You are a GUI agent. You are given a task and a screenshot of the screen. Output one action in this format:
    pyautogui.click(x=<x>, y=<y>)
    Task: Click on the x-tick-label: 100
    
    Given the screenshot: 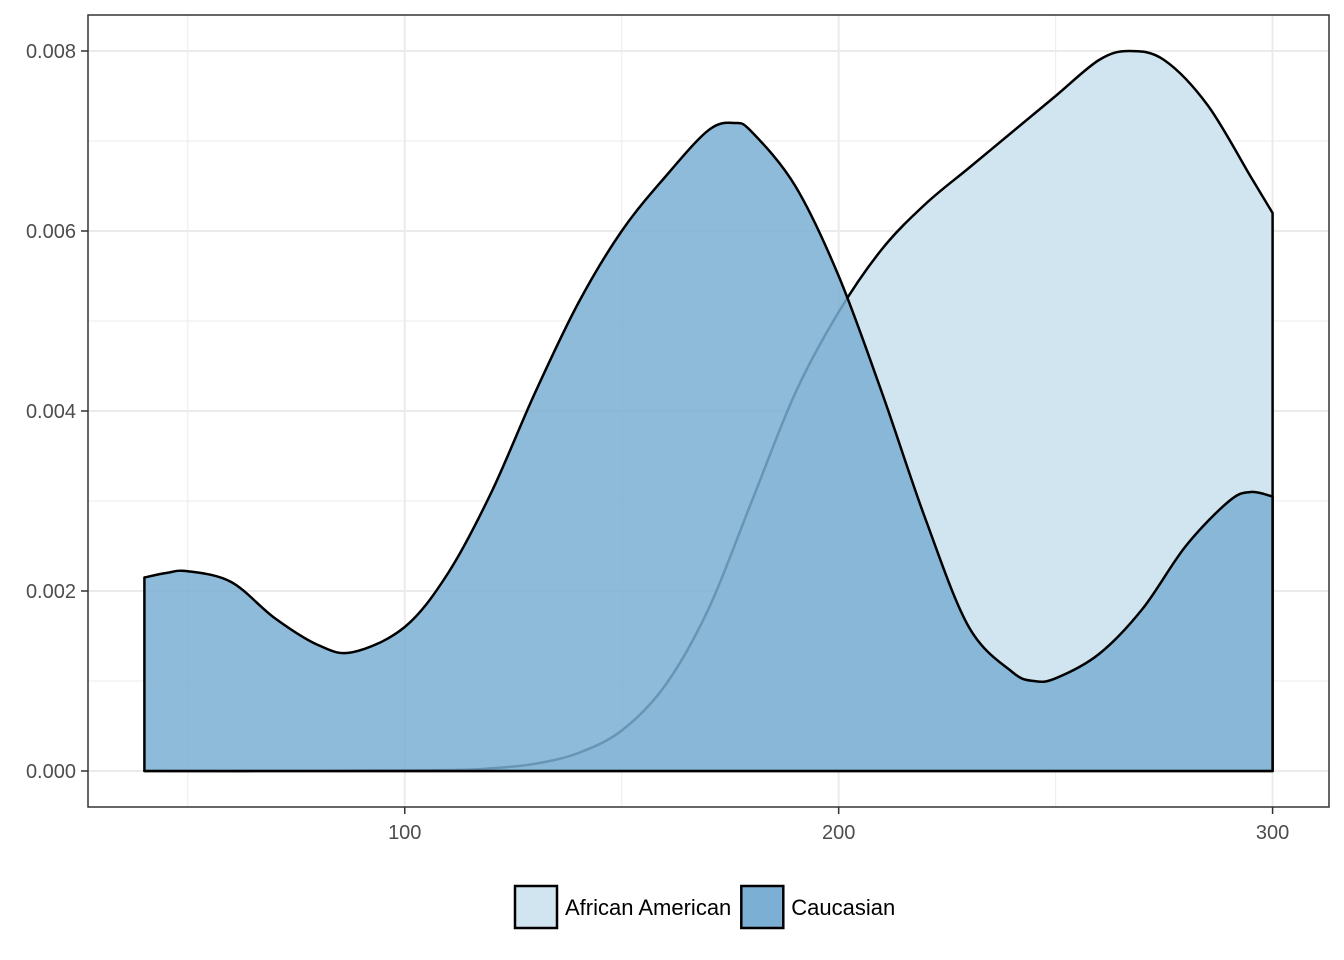 What is the action you would take?
    pyautogui.click(x=404, y=833)
    